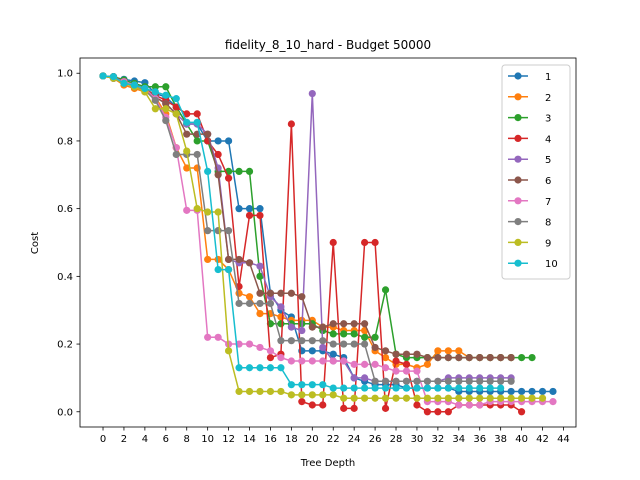 The width and height of the screenshot is (640, 480). What do you see at coordinates (187, 439) in the screenshot?
I see `x-tick-label-8: 8` at bounding box center [187, 439].